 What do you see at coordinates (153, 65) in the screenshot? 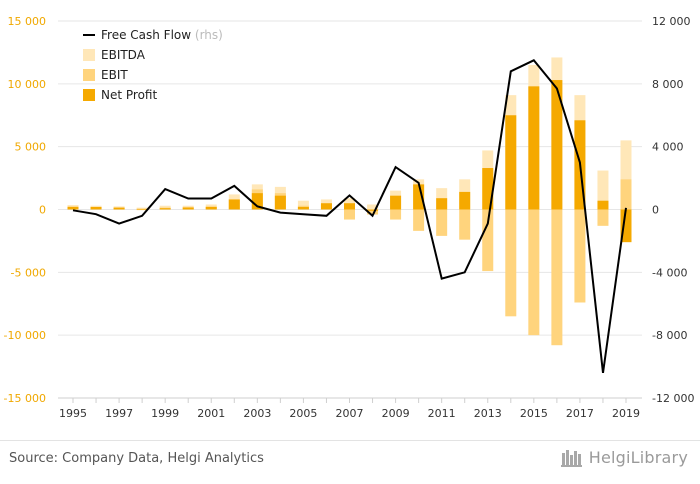
I see `legend: Free Cash Flow (rhs) EBITDA EBIT Net Profit` at bounding box center [153, 65].